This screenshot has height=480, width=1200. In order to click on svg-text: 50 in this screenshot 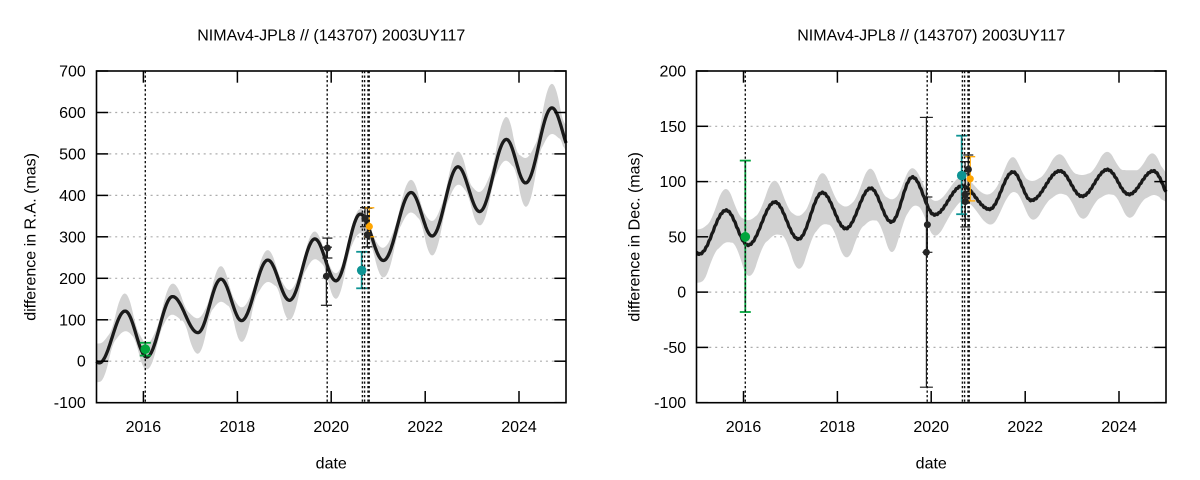, I will do `click(677, 237)`.